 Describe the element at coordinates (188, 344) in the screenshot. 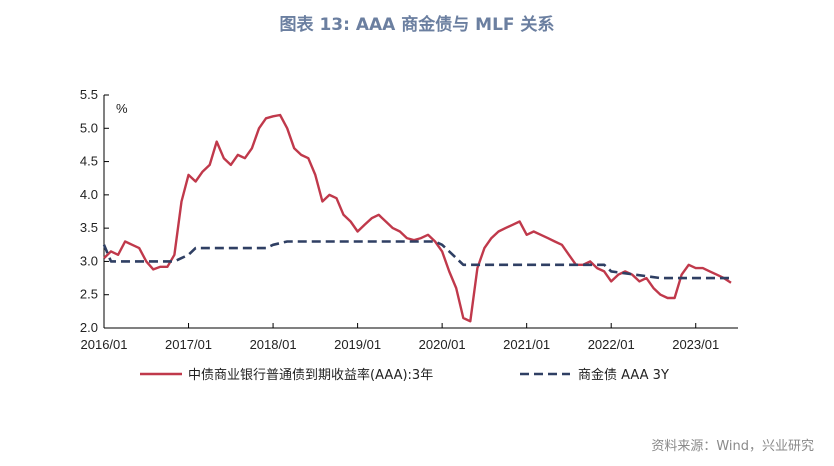

I see `x-tick-label: 2017/01` at that location.